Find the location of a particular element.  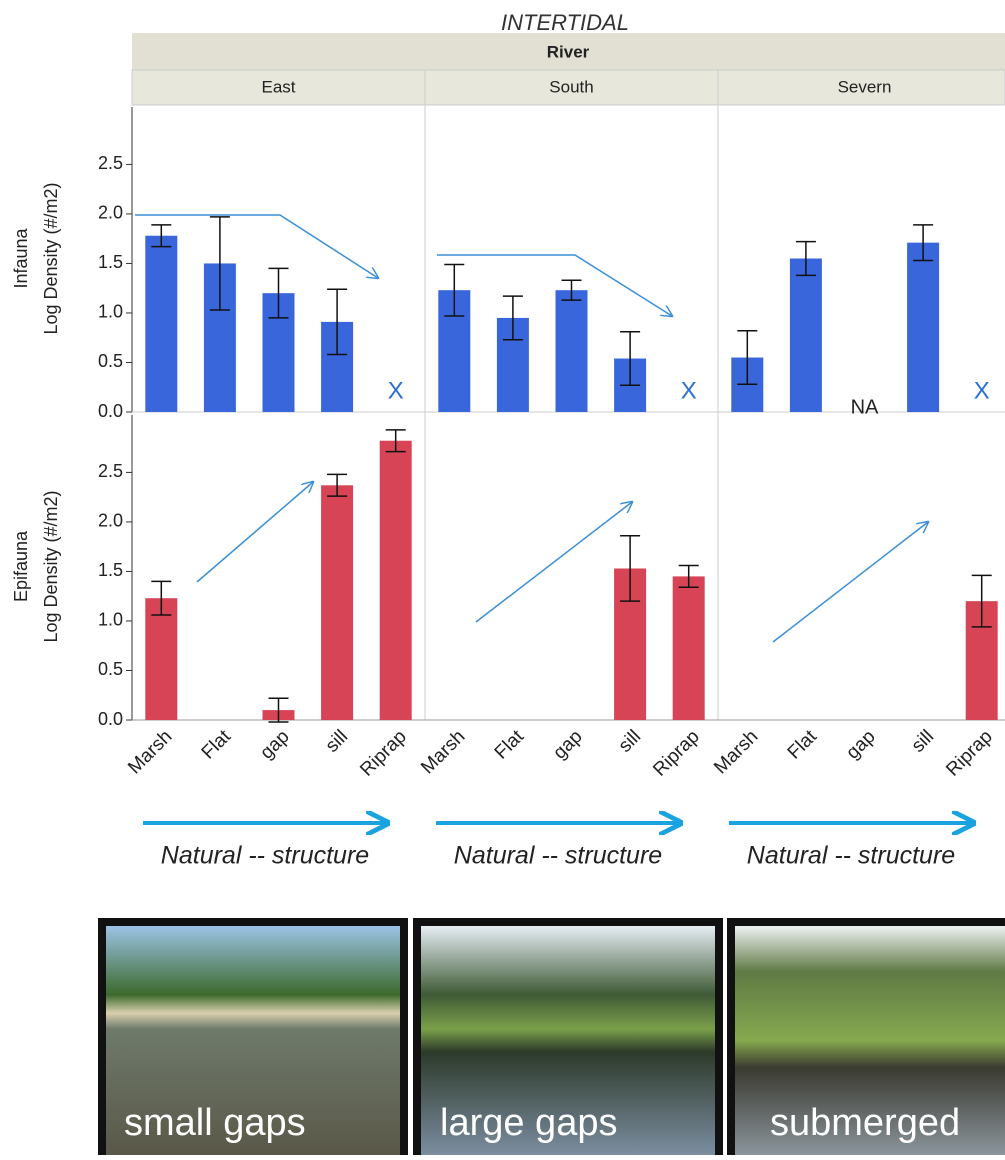

photo-caption: large gaps is located at coordinates (528, 1123).